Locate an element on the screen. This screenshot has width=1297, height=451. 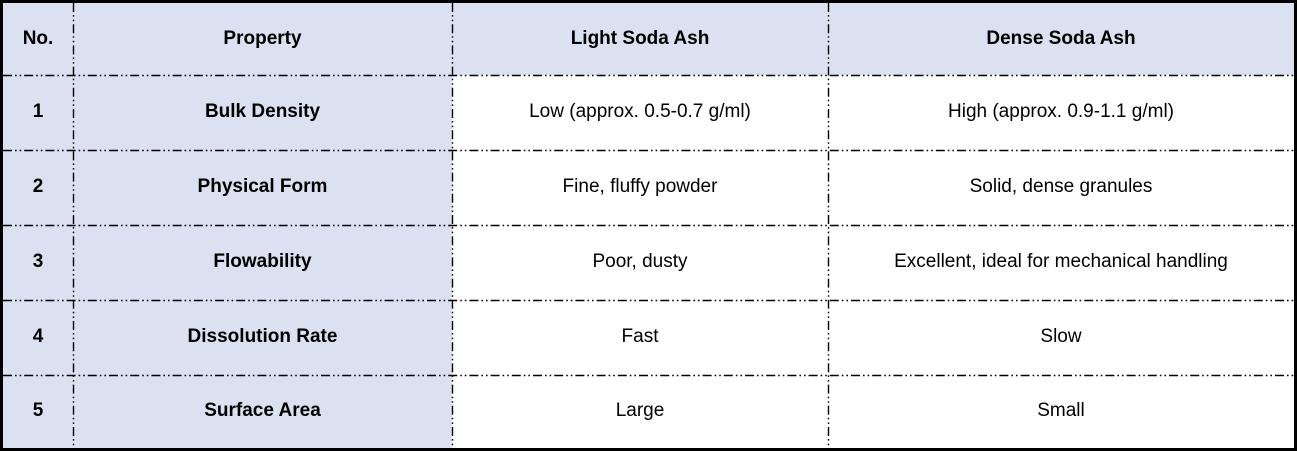
dense-soda-ash-value: Slow is located at coordinates (1061, 337).